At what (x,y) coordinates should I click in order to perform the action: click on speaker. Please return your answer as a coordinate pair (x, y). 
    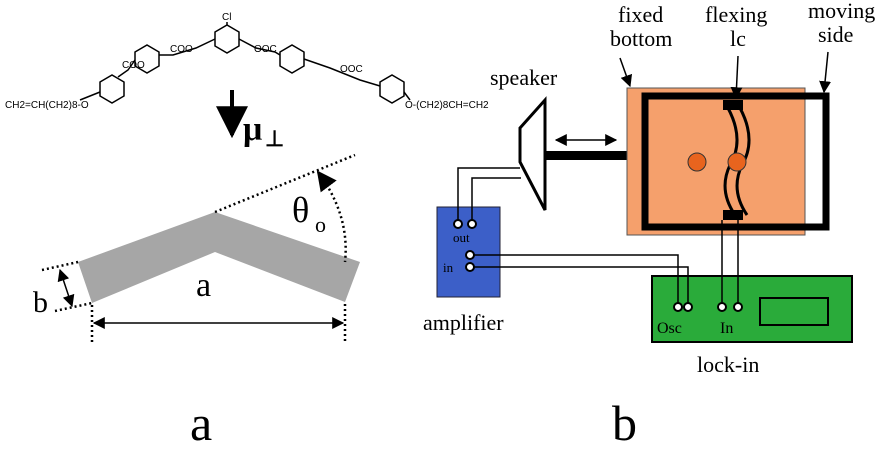
    Looking at the image, I should click on (532, 153).